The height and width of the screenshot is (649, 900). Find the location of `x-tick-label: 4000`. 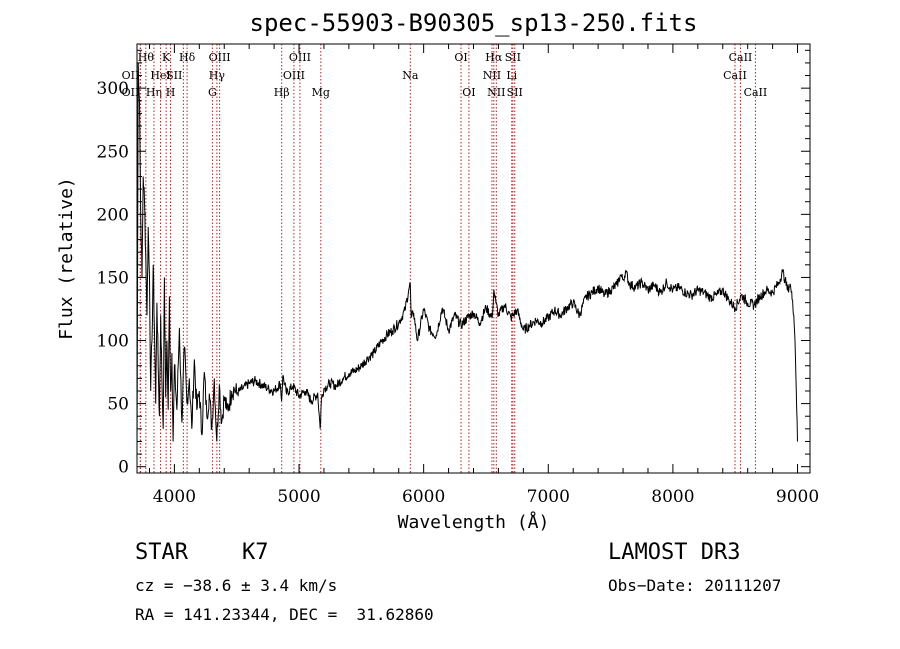

x-tick-label: 4000 is located at coordinates (174, 497).